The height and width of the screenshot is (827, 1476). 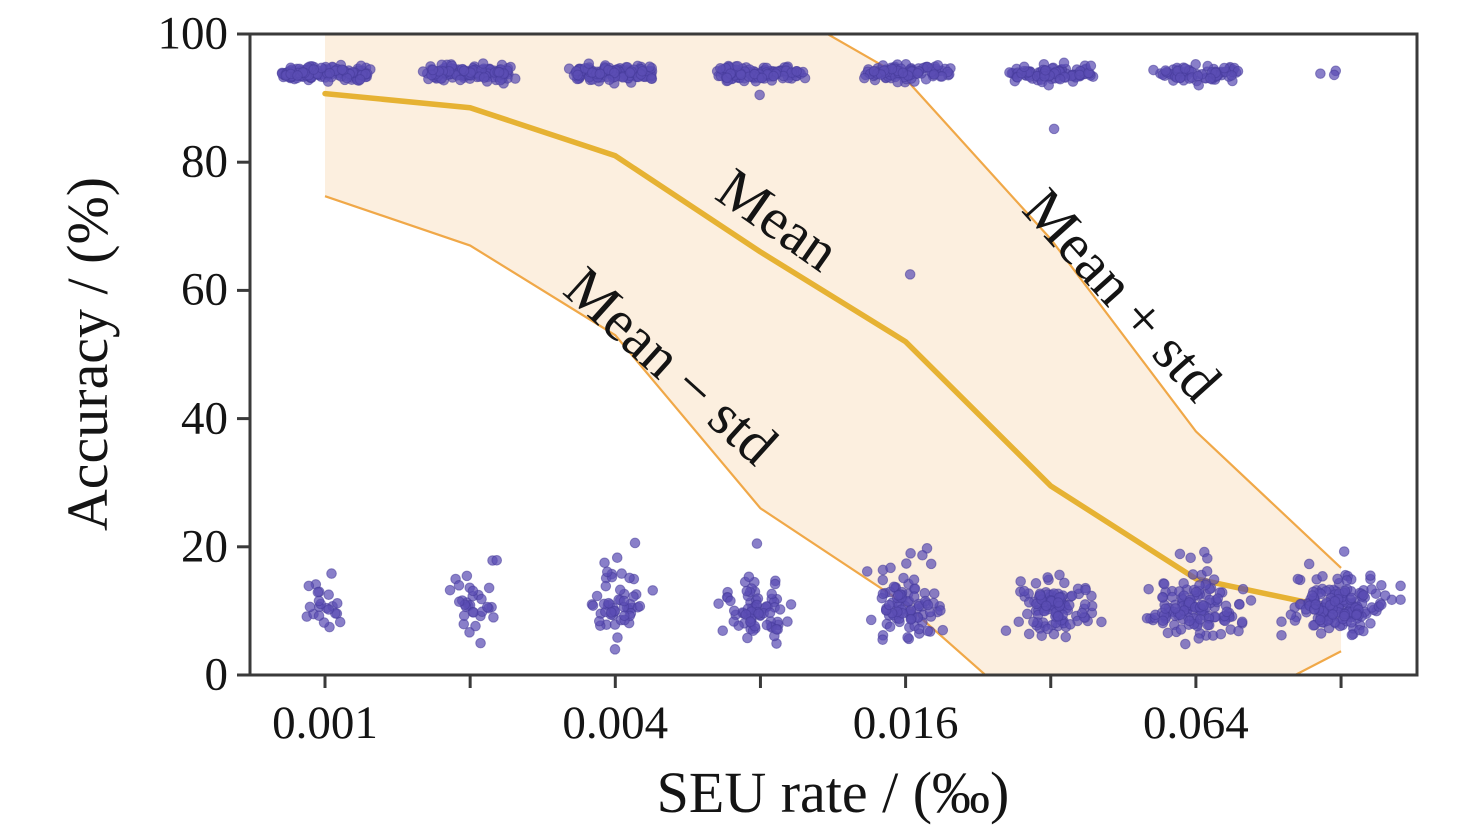 I want to click on x-tick-label: 0.064, so click(x=1196, y=723).